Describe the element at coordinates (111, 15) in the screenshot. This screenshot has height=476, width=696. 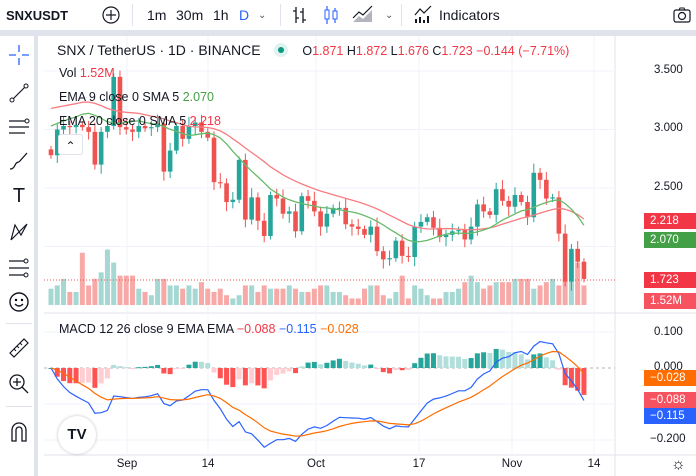
I see `compare-button` at that location.